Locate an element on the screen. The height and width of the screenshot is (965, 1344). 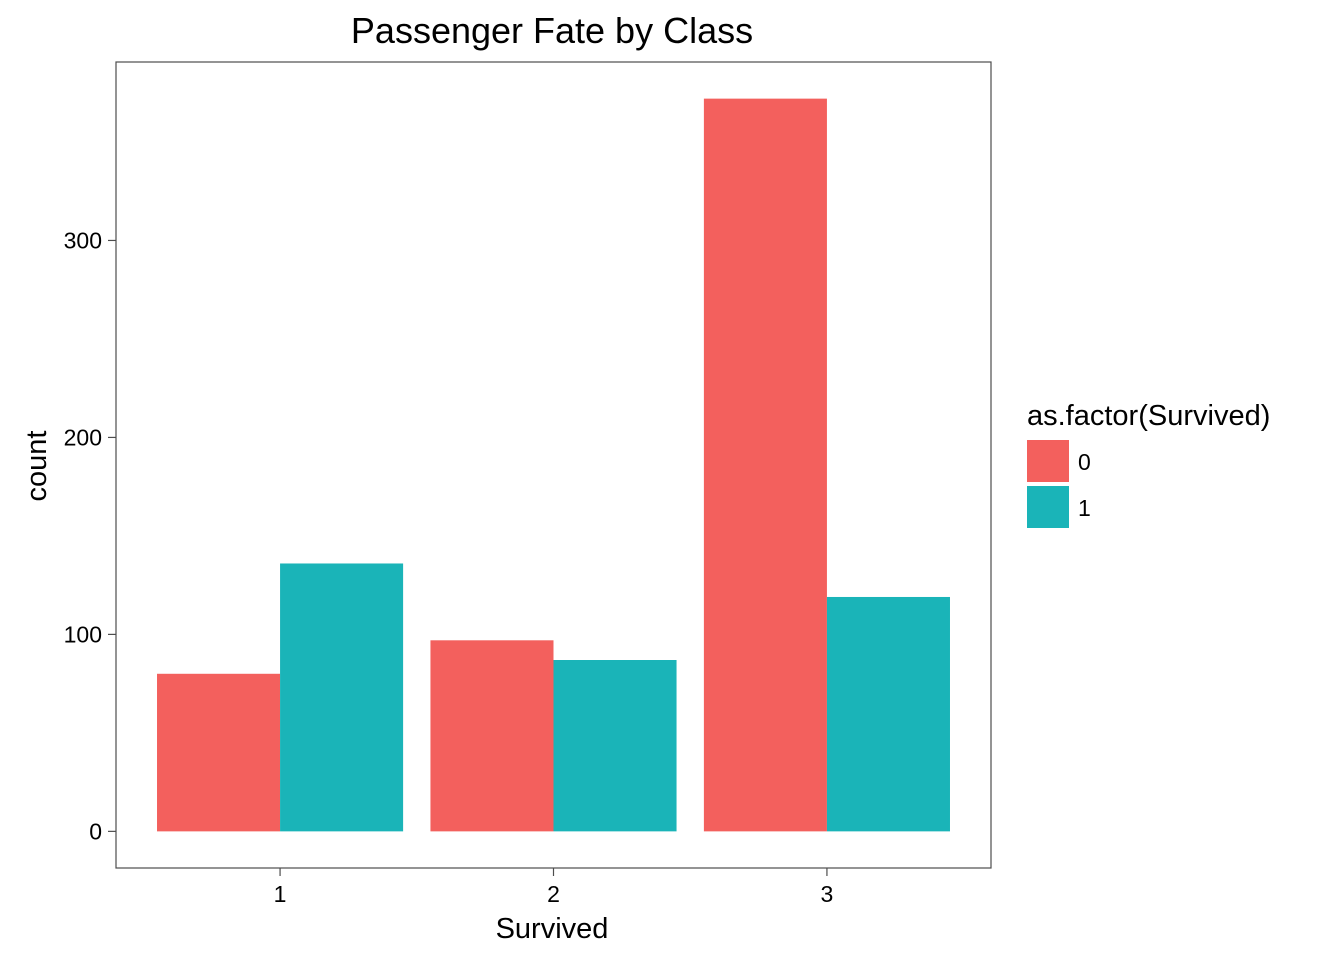
chart-title: Passenger Fate by Class is located at coordinates (552, 30).